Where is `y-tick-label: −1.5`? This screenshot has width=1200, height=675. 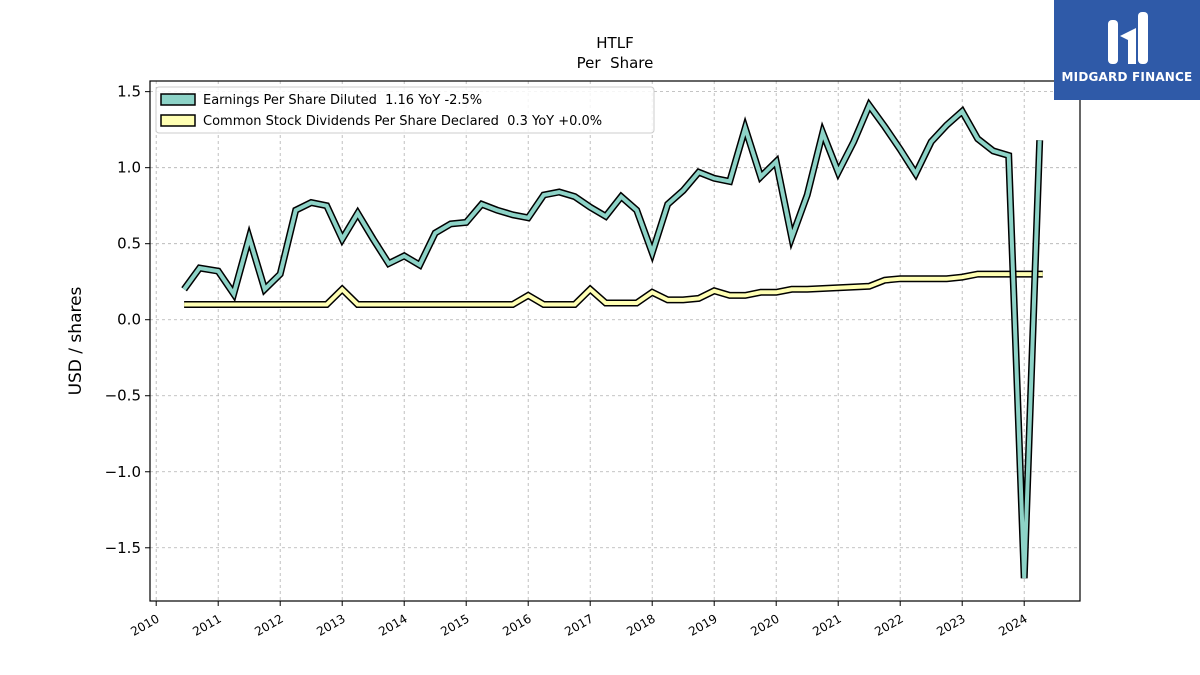
y-tick-label: −1.5 is located at coordinates (123, 548).